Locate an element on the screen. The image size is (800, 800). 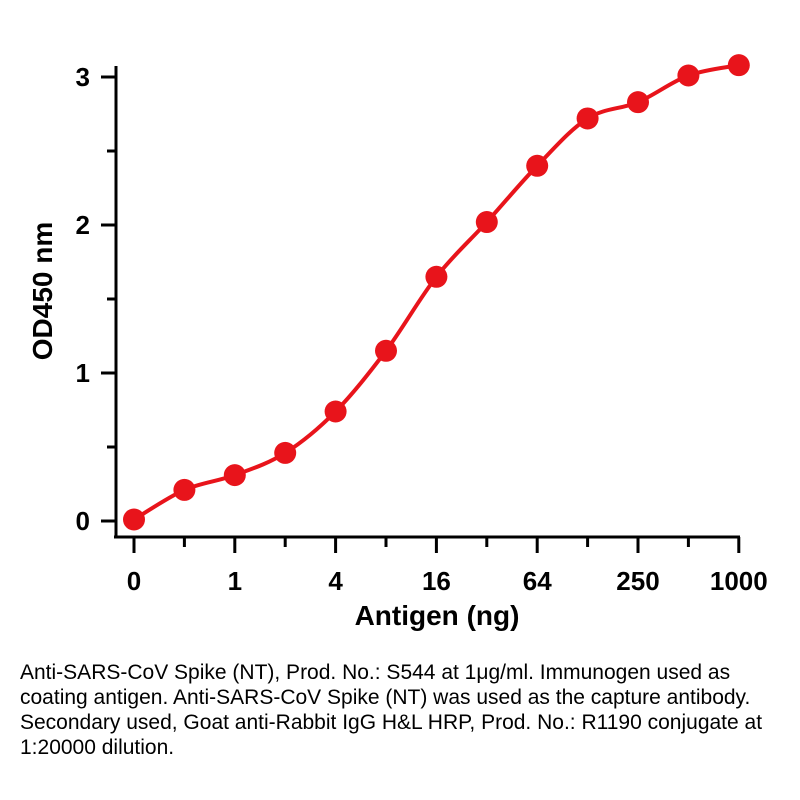
x-tick-label: 4 is located at coordinates (335, 581).